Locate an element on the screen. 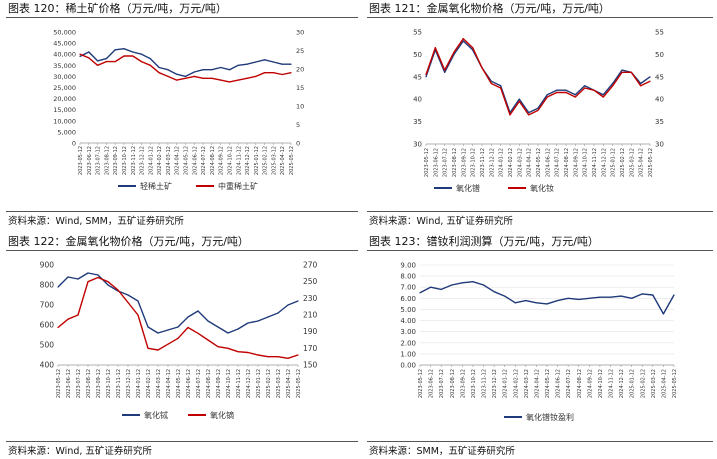  legend-label: 氧化钕 is located at coordinates (542, 188).